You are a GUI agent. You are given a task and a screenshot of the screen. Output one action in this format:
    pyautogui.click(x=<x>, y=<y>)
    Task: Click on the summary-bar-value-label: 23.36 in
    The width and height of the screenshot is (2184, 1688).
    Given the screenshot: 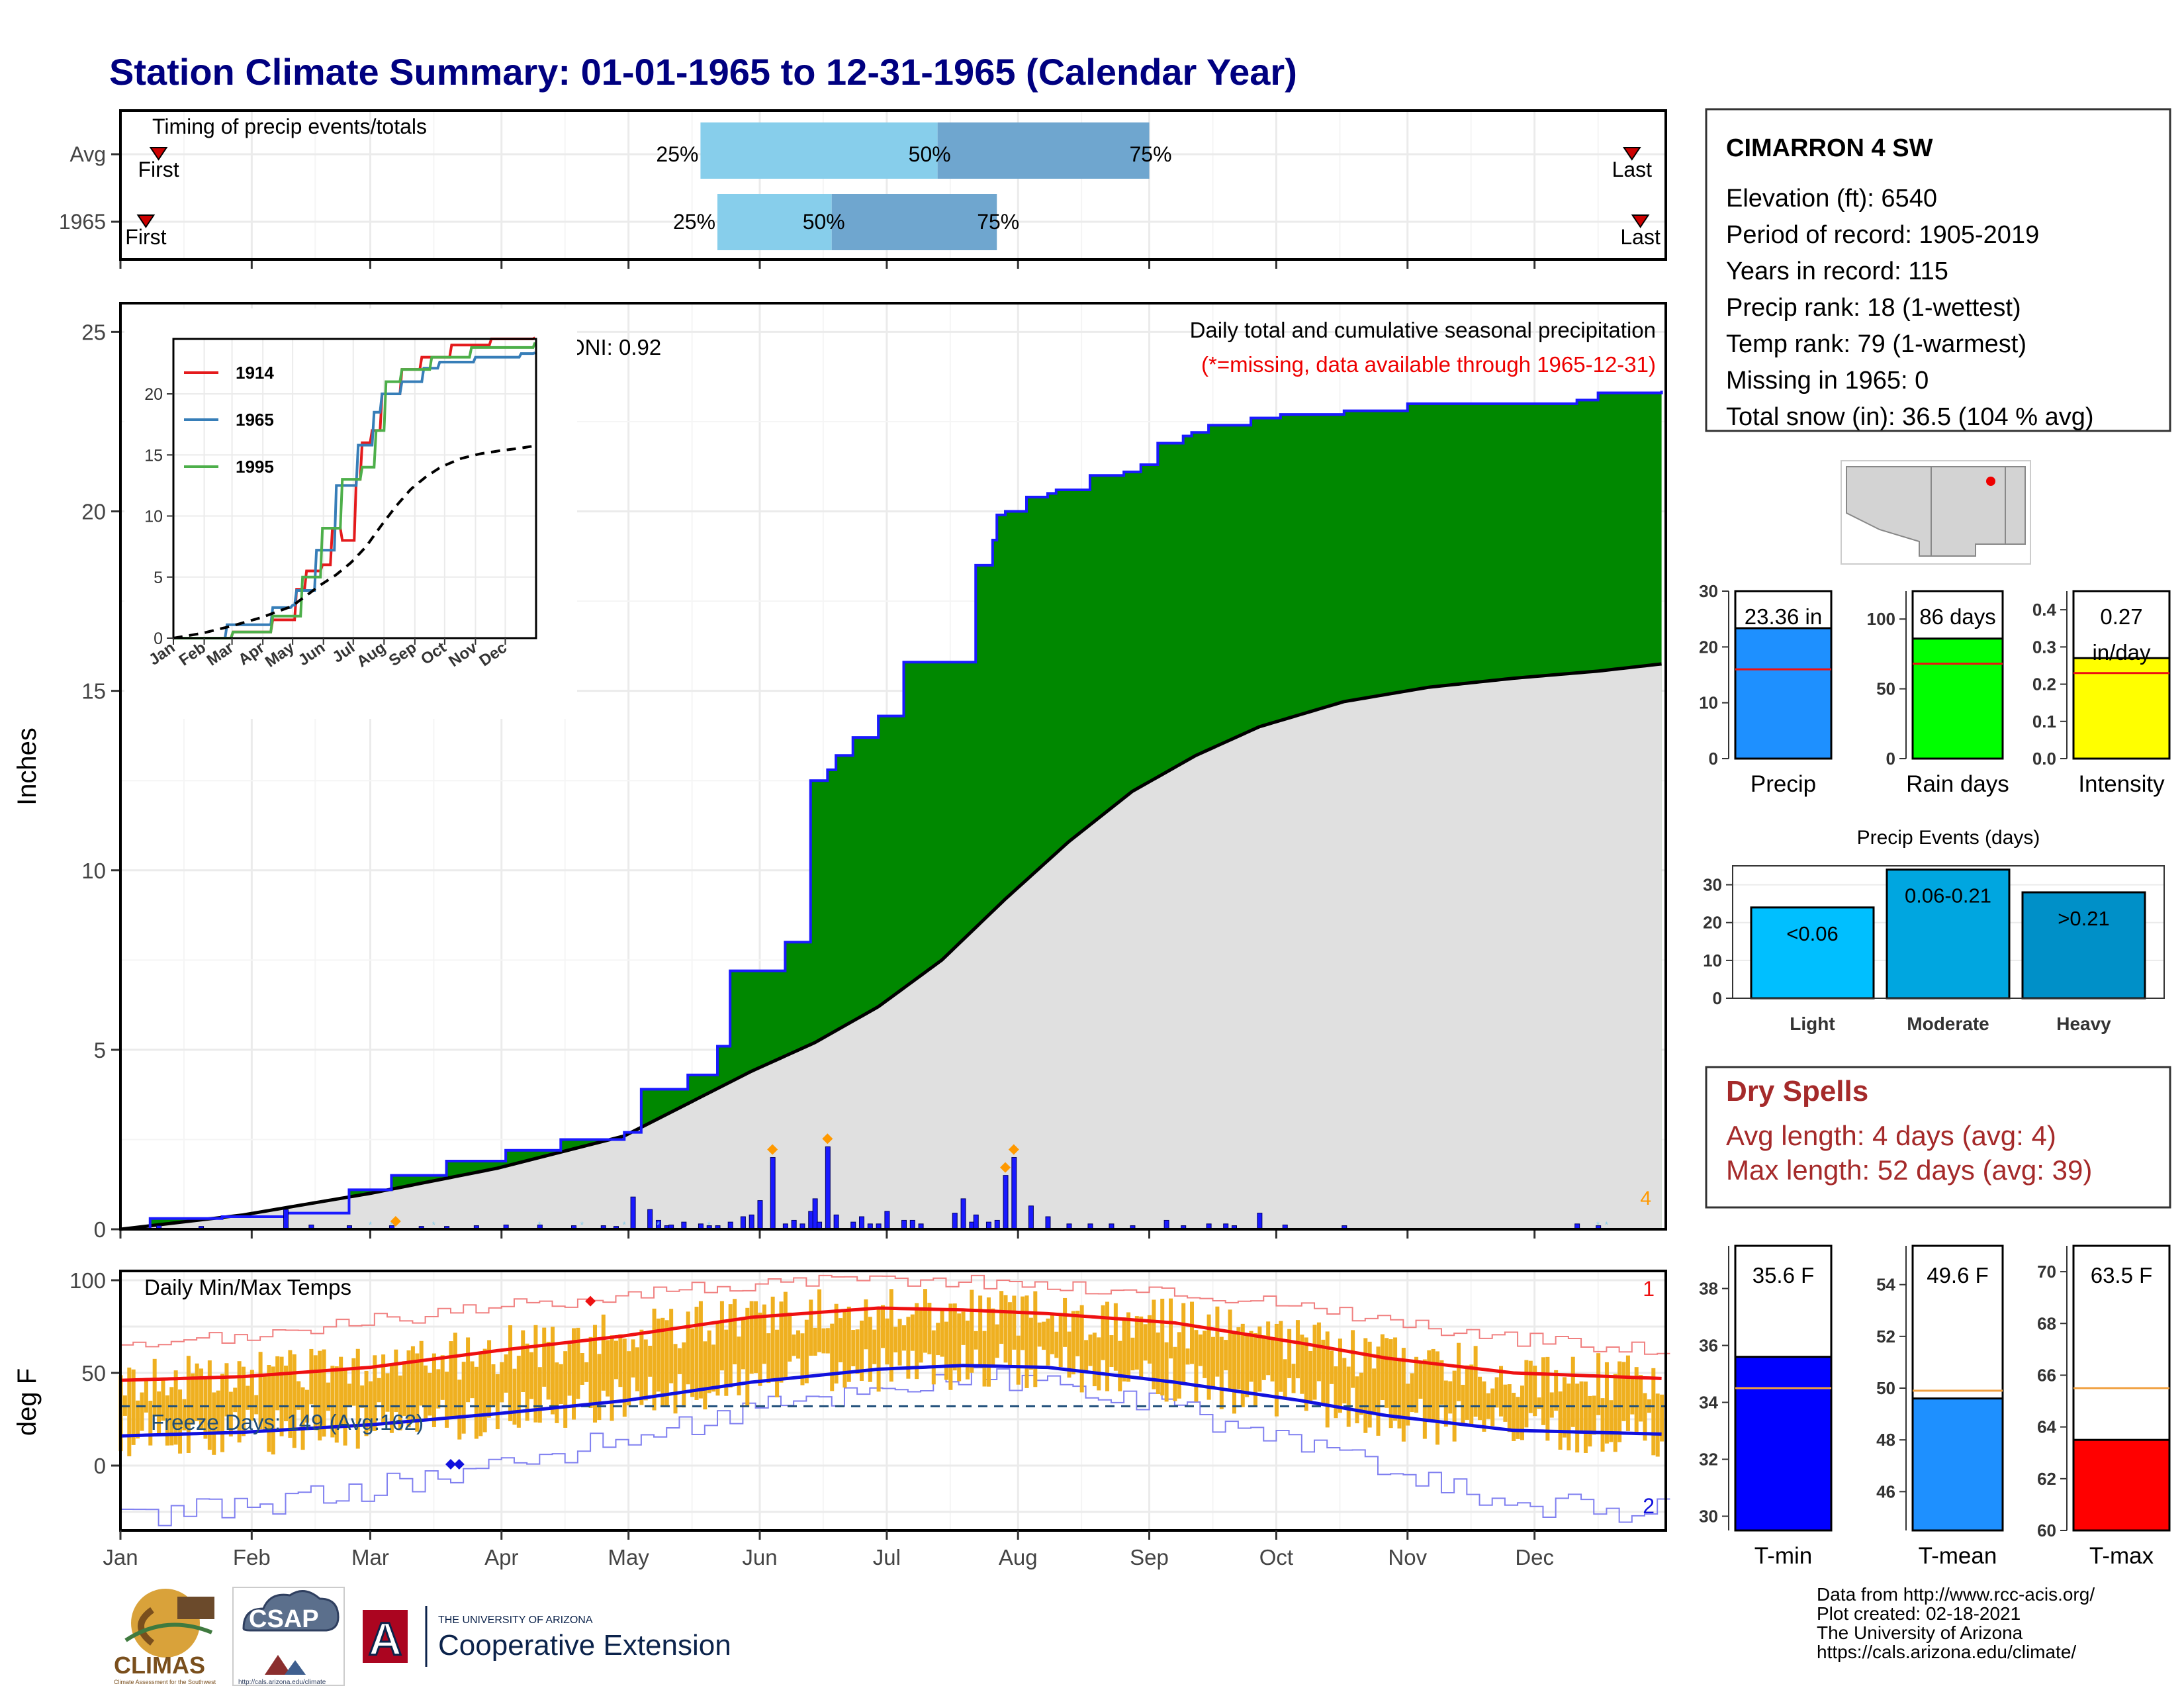 What is the action you would take?
    pyautogui.click(x=1783, y=616)
    